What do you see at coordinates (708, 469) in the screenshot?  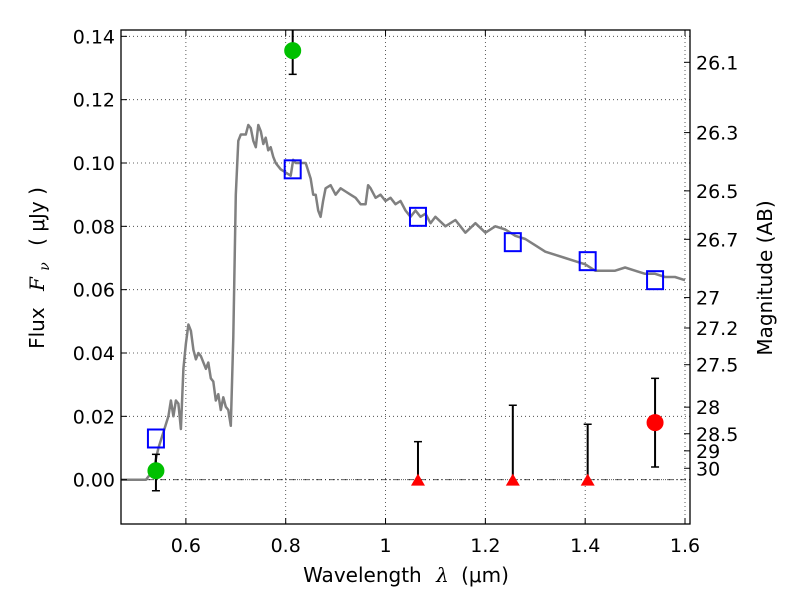 I see `y2-tick-label: 30` at bounding box center [708, 469].